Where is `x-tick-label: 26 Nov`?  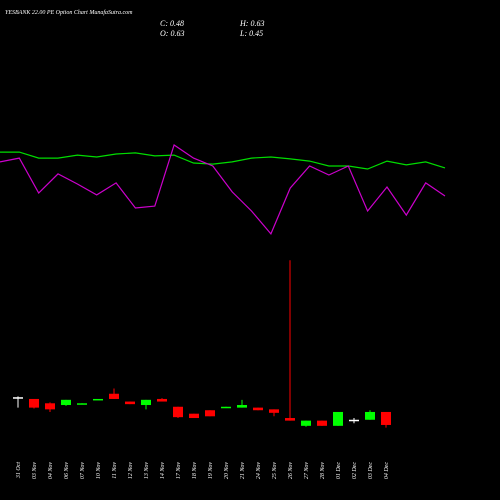 x-tick-label: 26 Nov is located at coordinates (291, 471).